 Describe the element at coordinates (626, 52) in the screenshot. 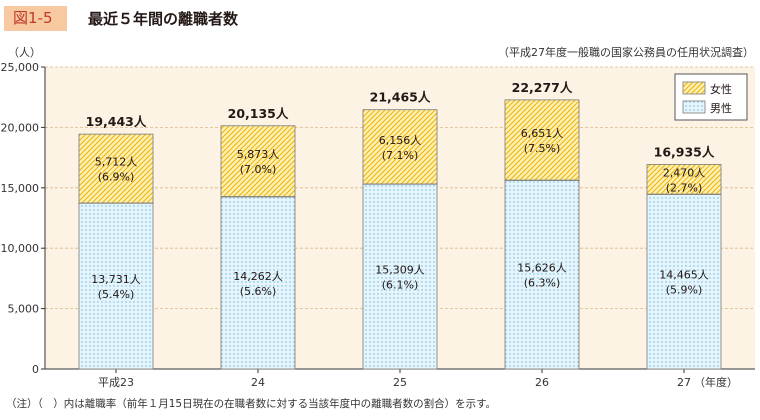

I see `figure-source: （平成27年度一般職の国家公務員の任用状況調査）` at that location.